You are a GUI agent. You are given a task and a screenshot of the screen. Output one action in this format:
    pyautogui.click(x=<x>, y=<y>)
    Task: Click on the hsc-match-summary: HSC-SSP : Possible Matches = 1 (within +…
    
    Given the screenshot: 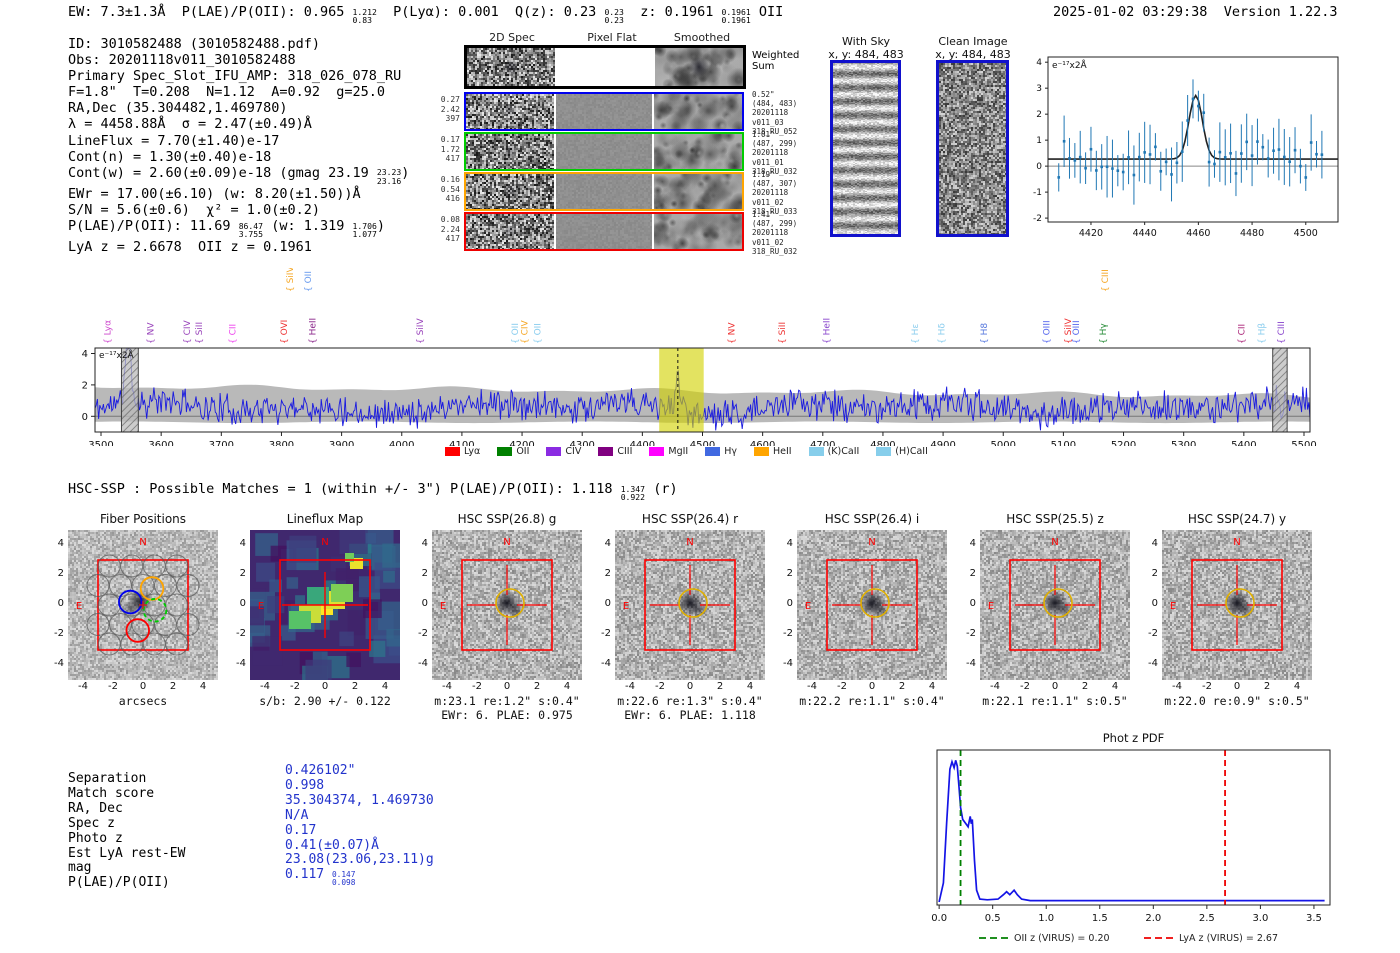 What is the action you would take?
    pyautogui.click(x=373, y=492)
    